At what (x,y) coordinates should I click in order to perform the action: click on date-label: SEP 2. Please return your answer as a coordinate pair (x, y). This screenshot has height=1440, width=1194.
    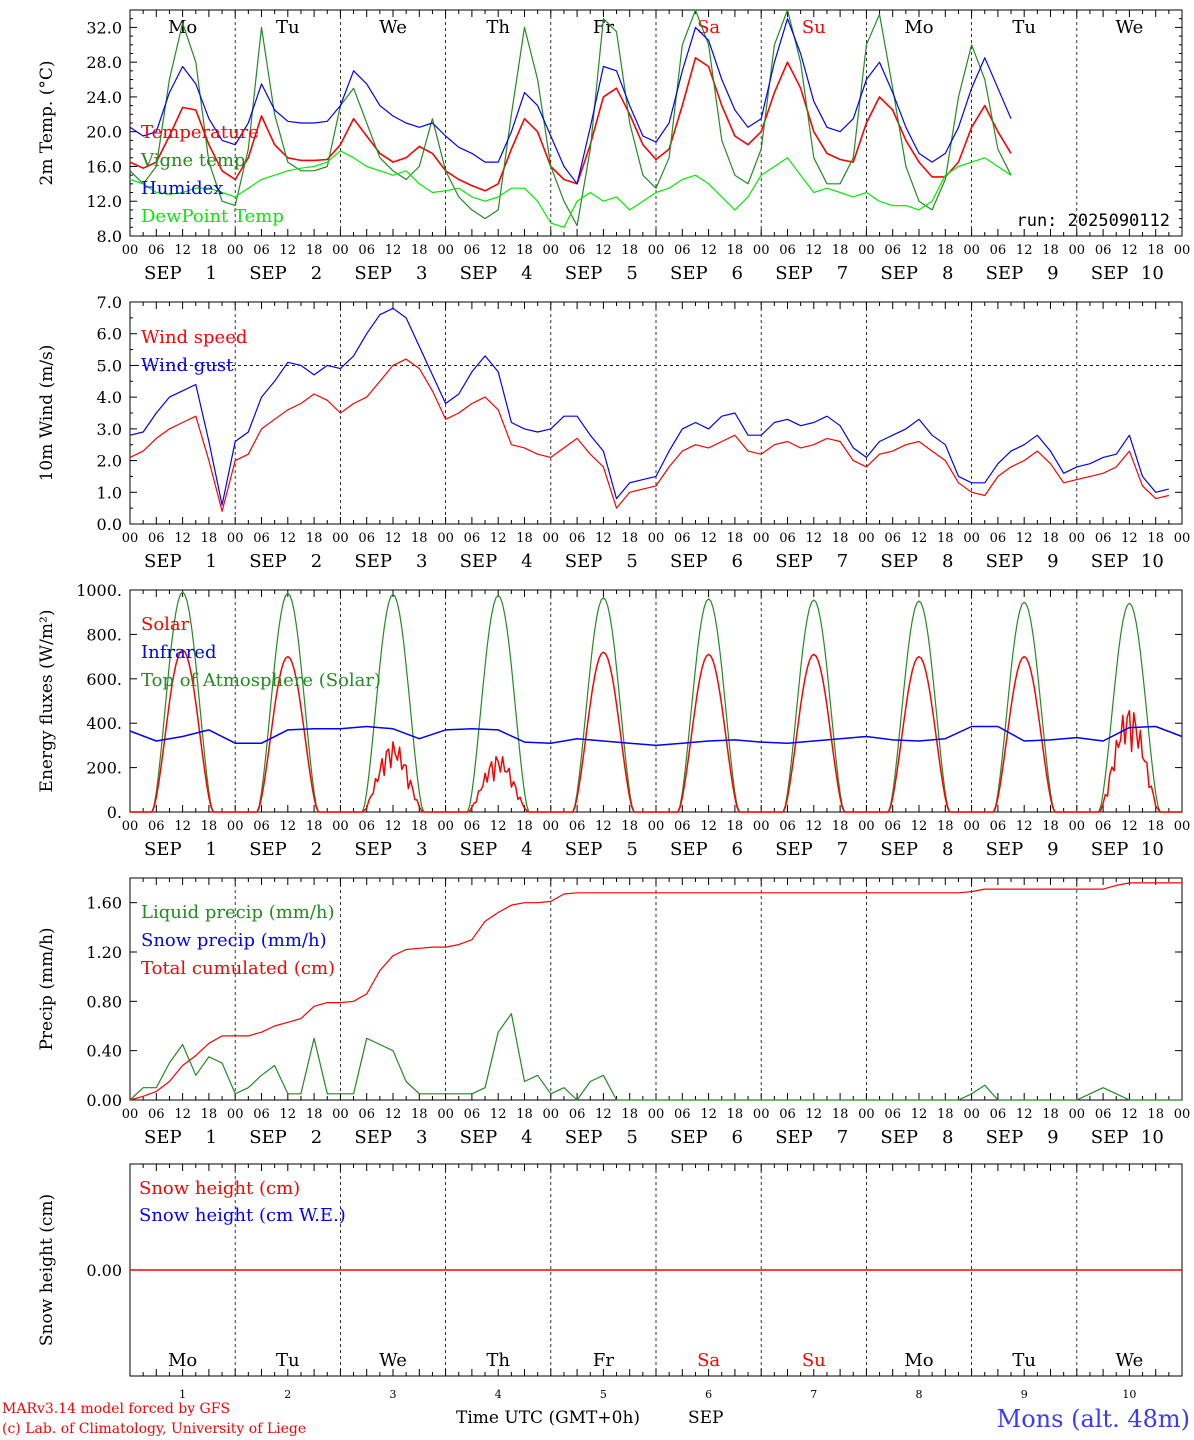
    Looking at the image, I should click on (285, 1137).